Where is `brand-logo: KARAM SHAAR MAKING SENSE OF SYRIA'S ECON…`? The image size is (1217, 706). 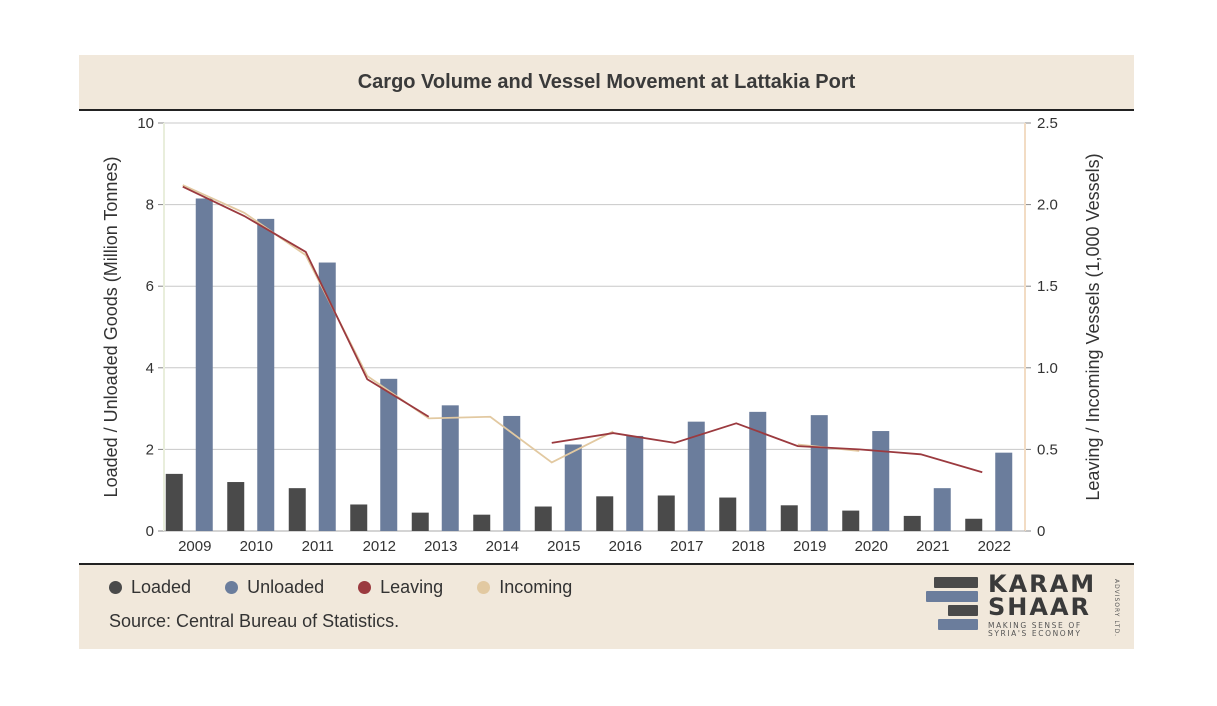
brand-logo: KARAM SHAAR MAKING SENSE OF SYRIA'S ECON… is located at coordinates (1023, 606).